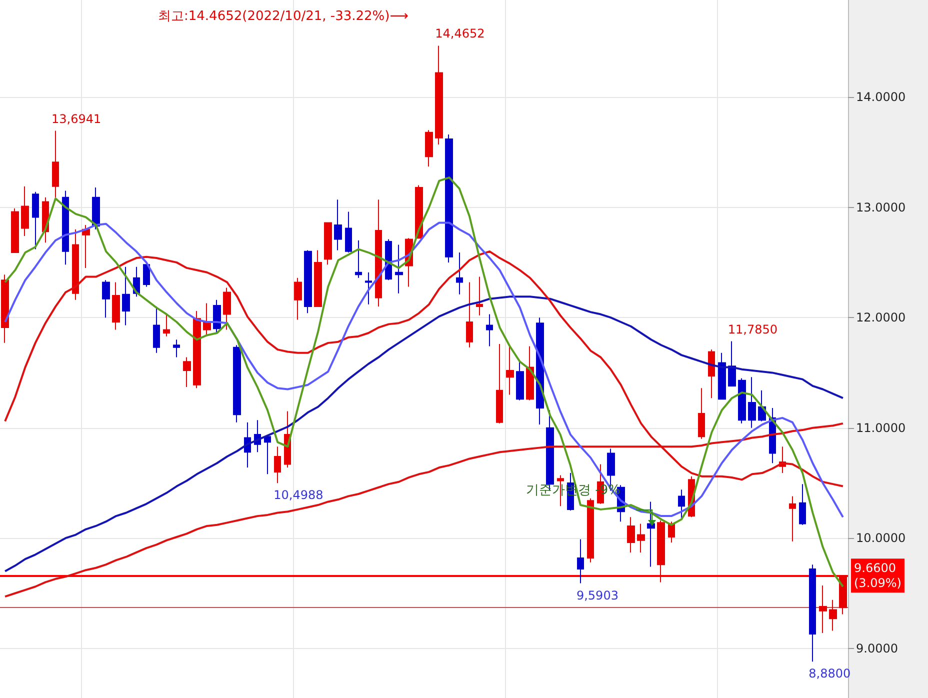 This screenshot has width=928, height=698. Describe the element at coordinates (881, 538) in the screenshot. I see `y-tick-label: 10.0000` at that location.